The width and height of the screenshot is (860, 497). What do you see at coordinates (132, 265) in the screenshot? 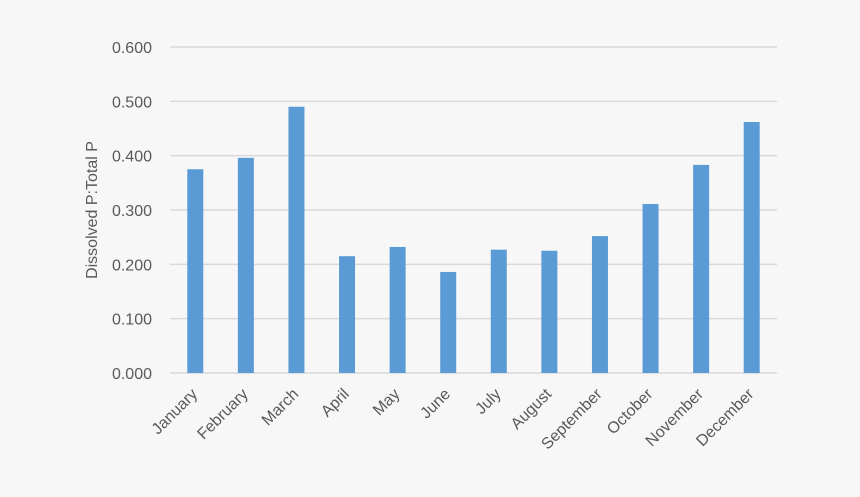
I see `y-tick-label: 0.200` at bounding box center [132, 265].